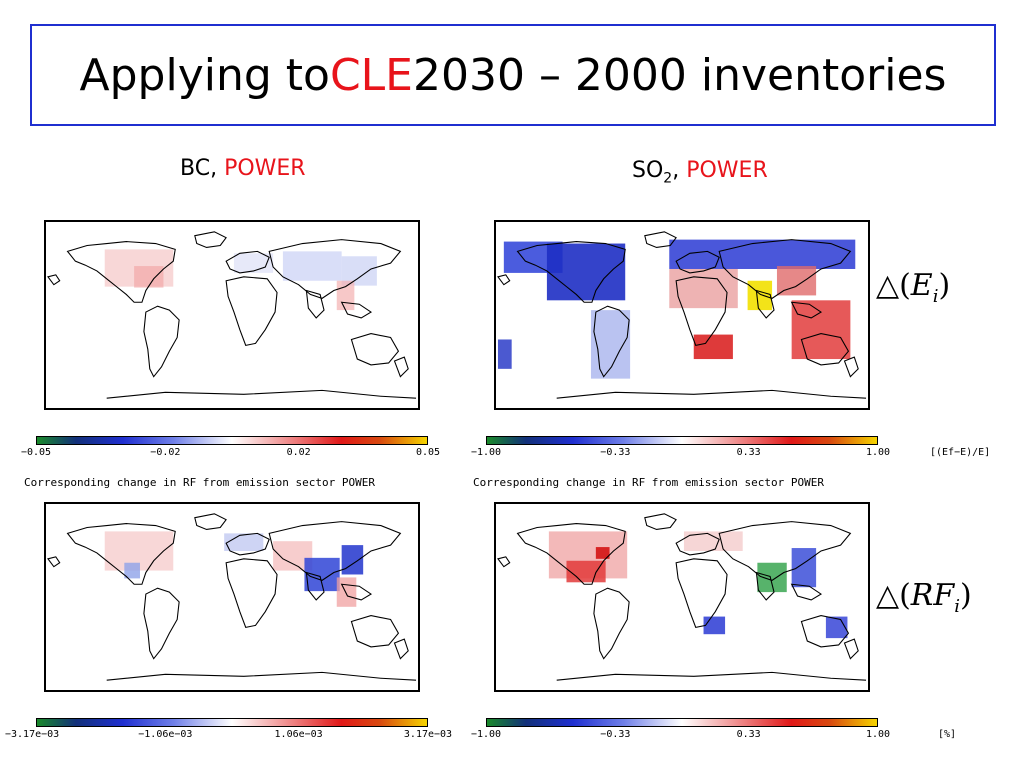  Describe the element at coordinates (947, 734) in the screenshot. I see `colorbar-unit-forcing: [%]` at that location.